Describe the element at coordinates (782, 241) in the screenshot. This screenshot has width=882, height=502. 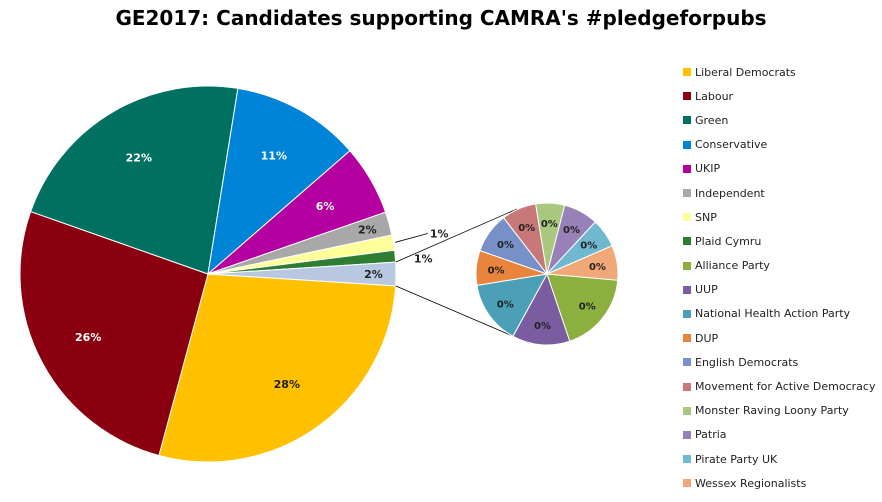
I see `legend-item-plaid-cymru: Plaid Cymru` at that location.